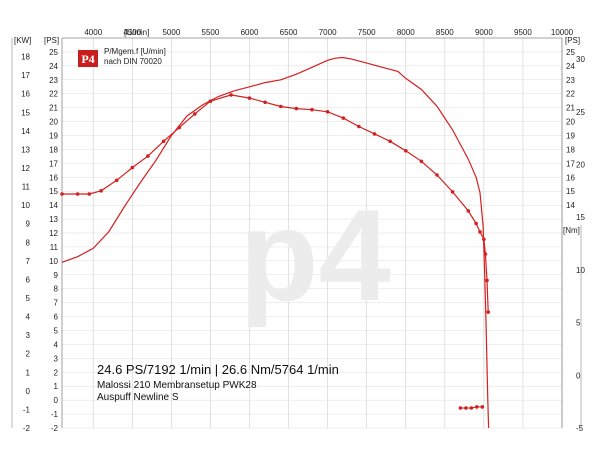 The width and height of the screenshot is (600, 450). Describe the element at coordinates (56, 344) in the screenshot. I see `ps-tick-label: 4` at that location.